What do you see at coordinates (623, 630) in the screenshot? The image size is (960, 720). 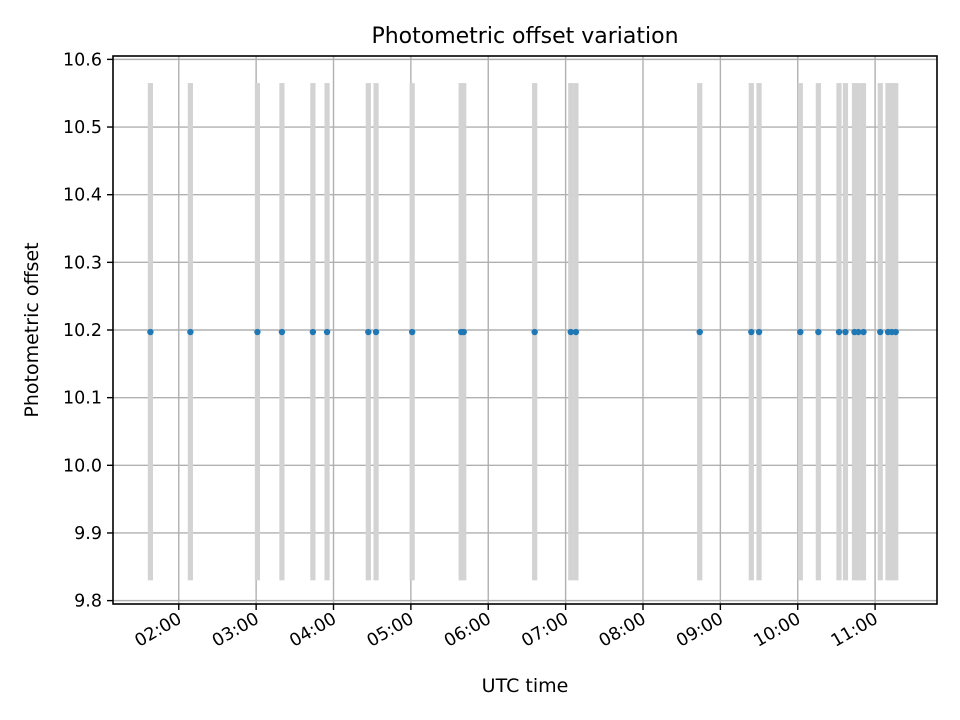 I see `x-tick-label: 08:00` at bounding box center [623, 630].